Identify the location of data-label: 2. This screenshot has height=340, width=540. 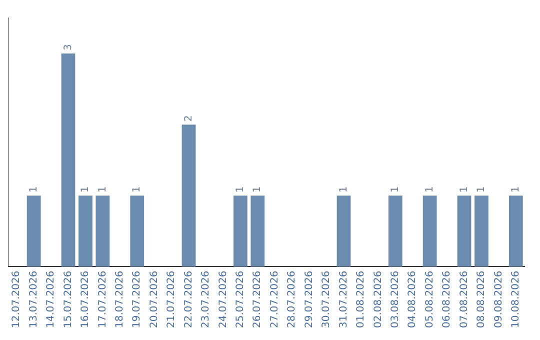
(188, 118).